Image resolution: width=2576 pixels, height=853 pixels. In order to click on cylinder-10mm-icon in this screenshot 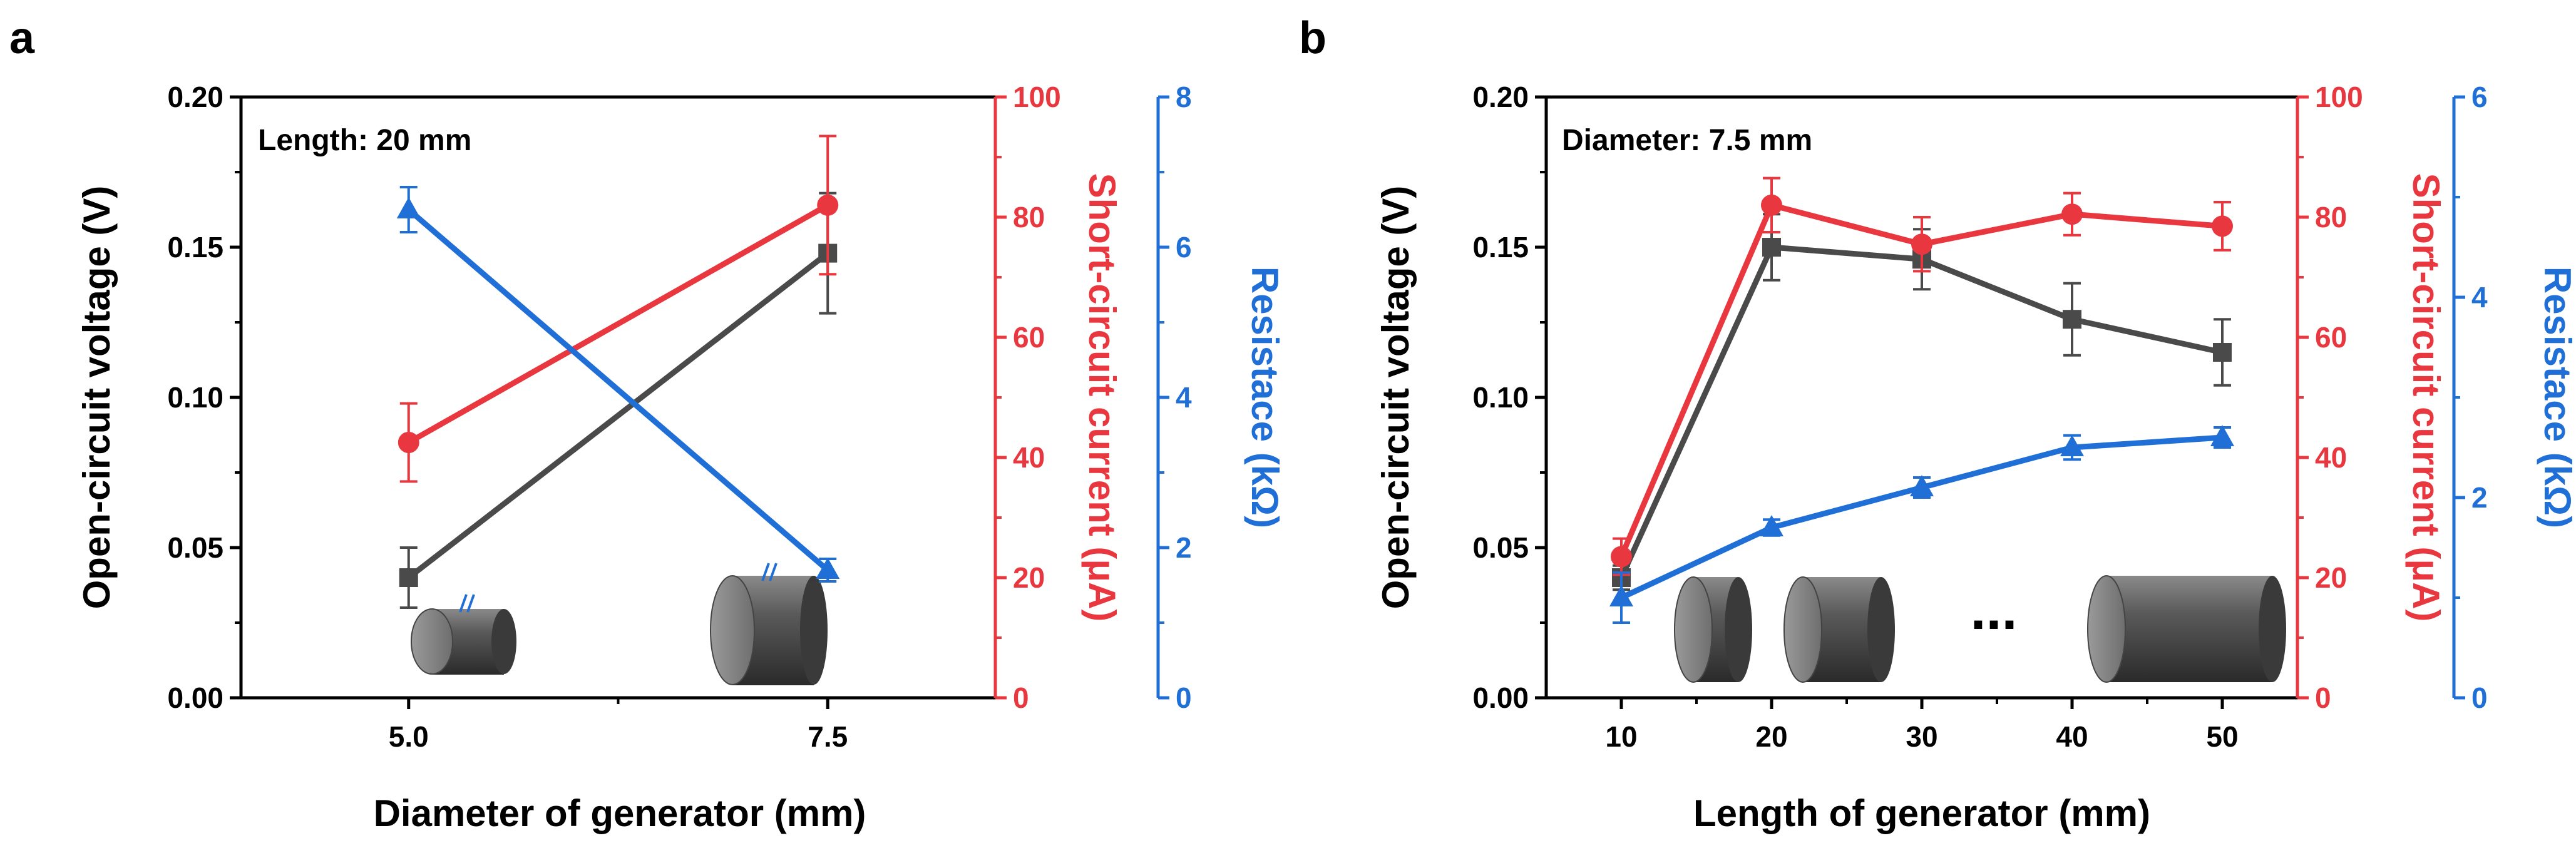, I will do `click(1713, 629)`.